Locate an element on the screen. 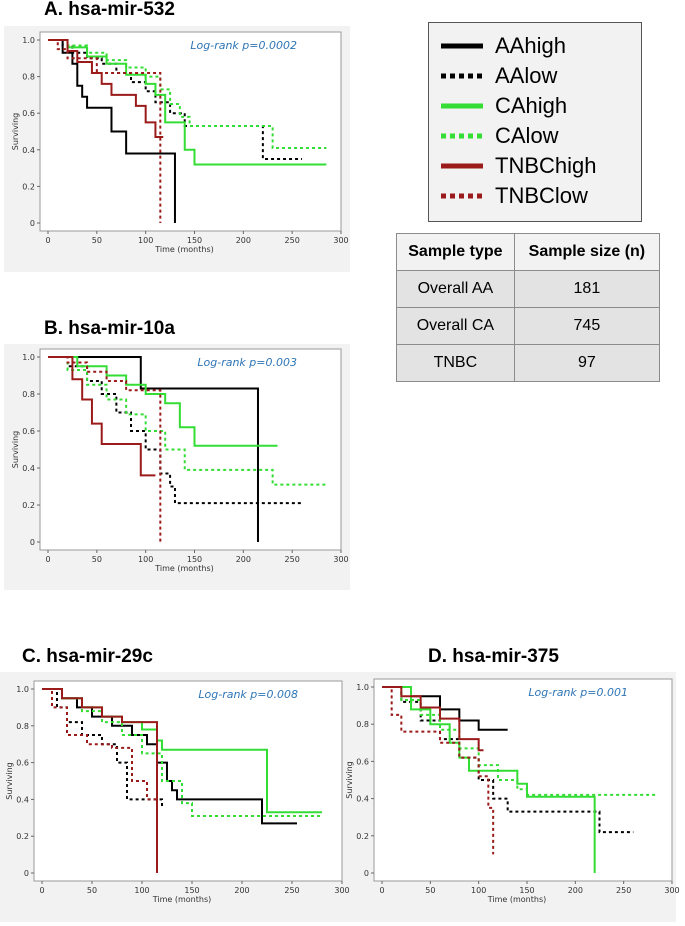 The image size is (685, 926). legend-label: AAhigh is located at coordinates (530, 45).